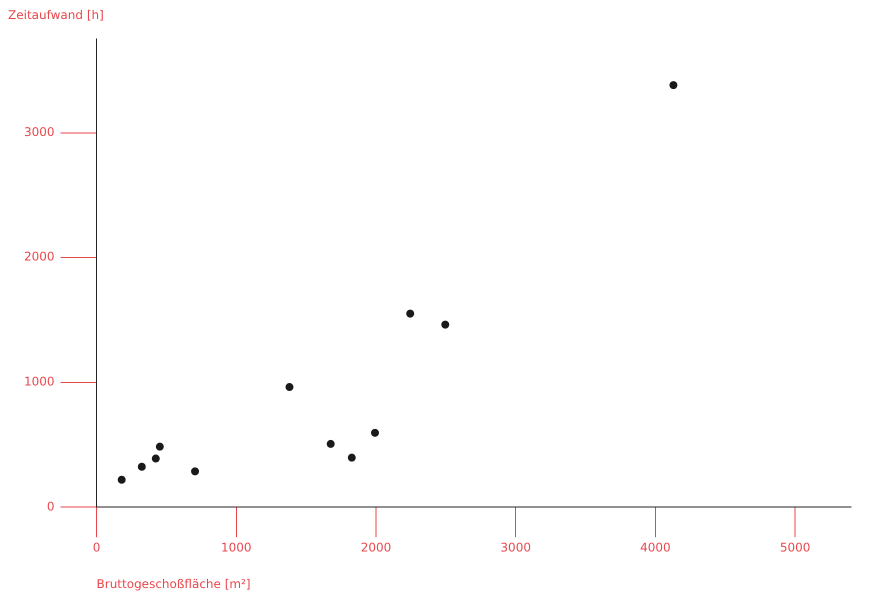  I want to click on y-tick-label: 0, so click(50, 506).